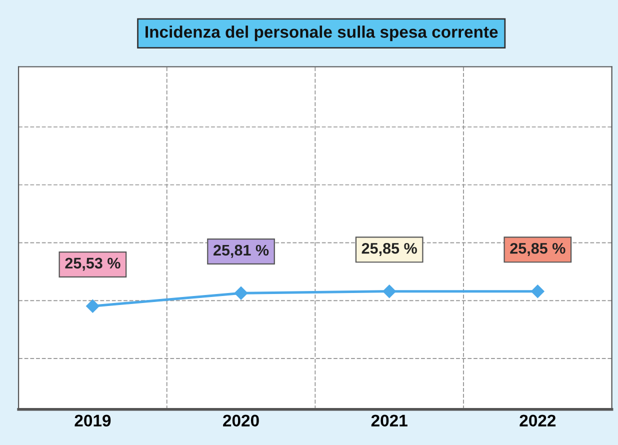  I want to click on chart-title: Incidenza del personale sulla spesa corrente, so click(322, 34).